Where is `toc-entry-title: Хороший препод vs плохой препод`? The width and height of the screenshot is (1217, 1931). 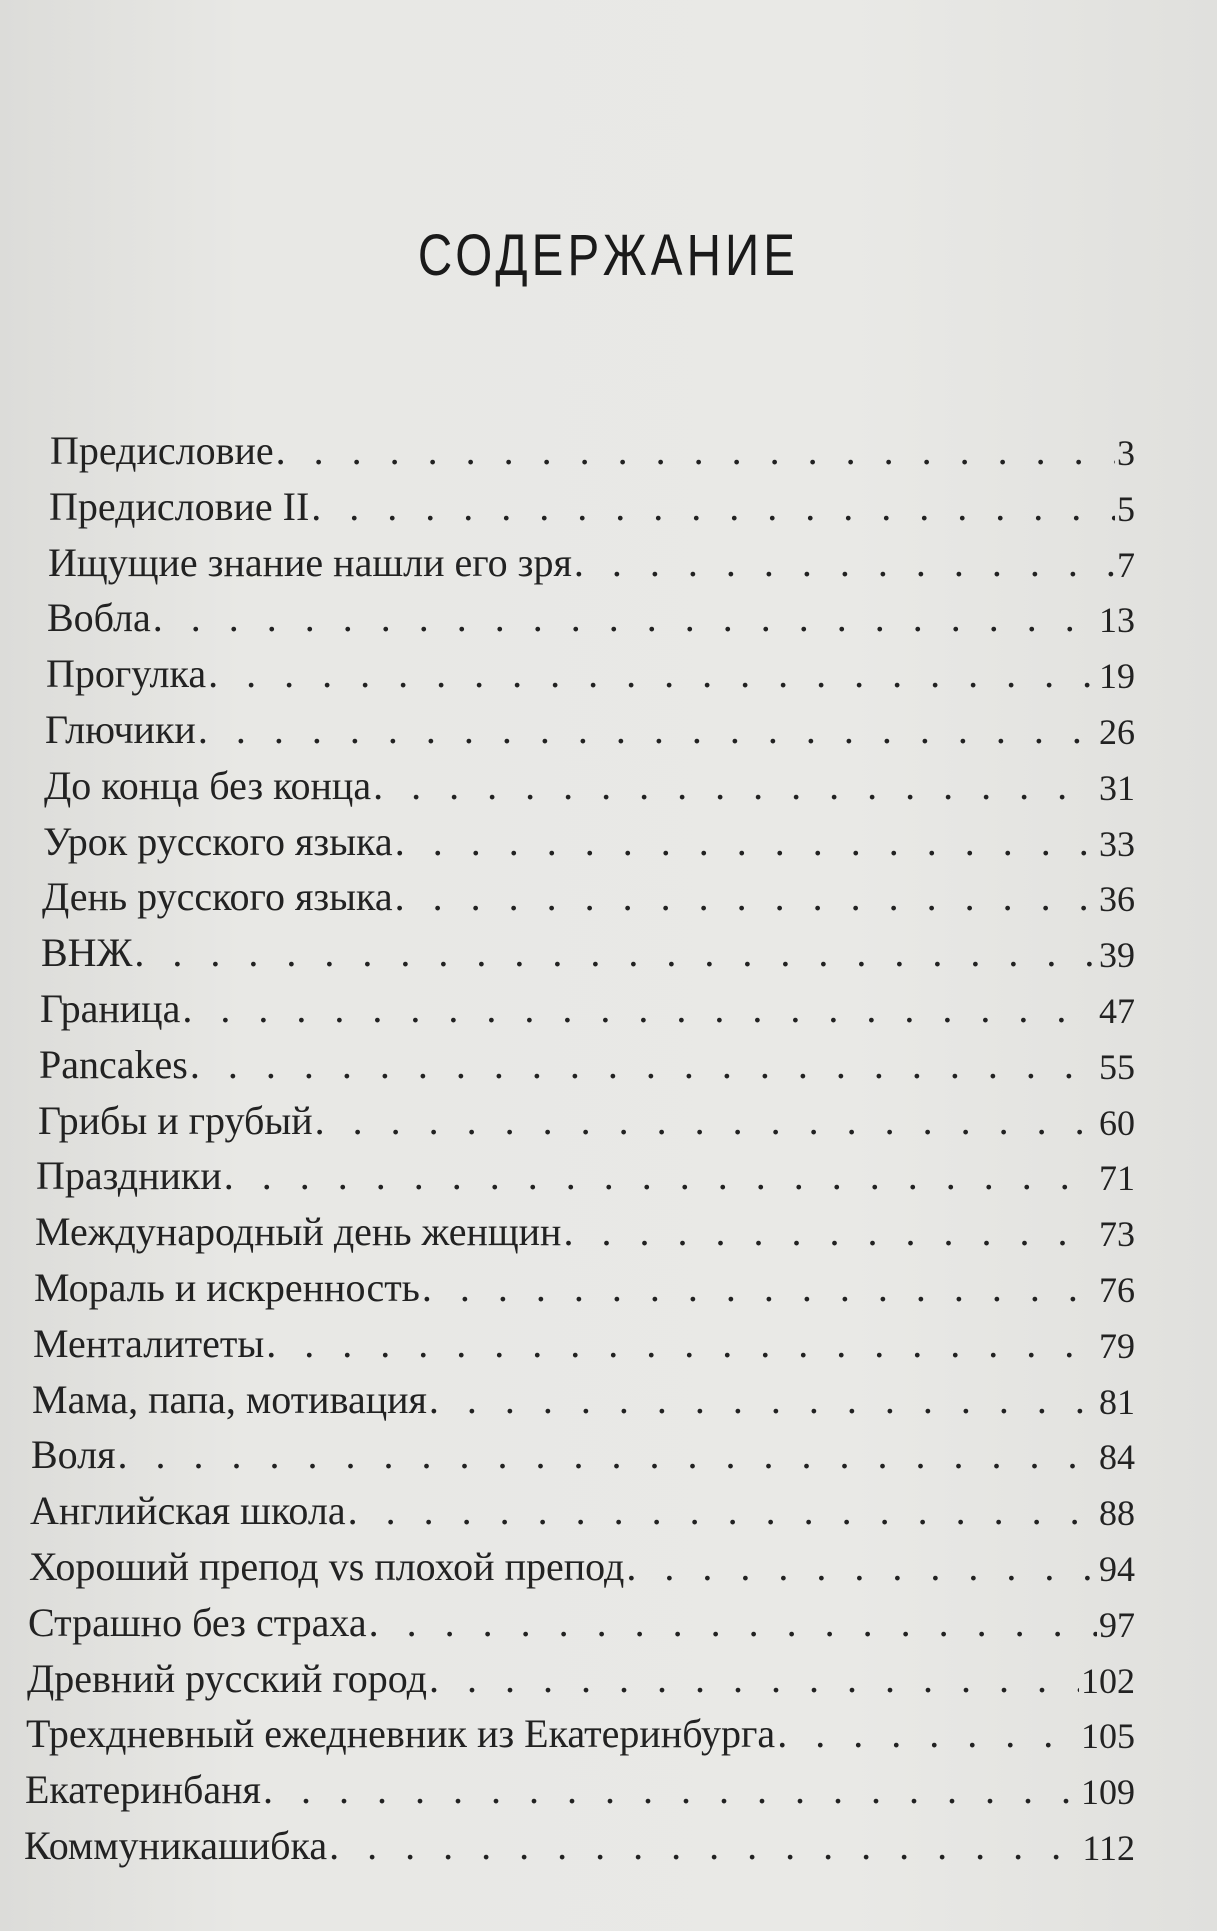 toc-entry-title: Хороший препод vs плохой препод is located at coordinates (327, 1566).